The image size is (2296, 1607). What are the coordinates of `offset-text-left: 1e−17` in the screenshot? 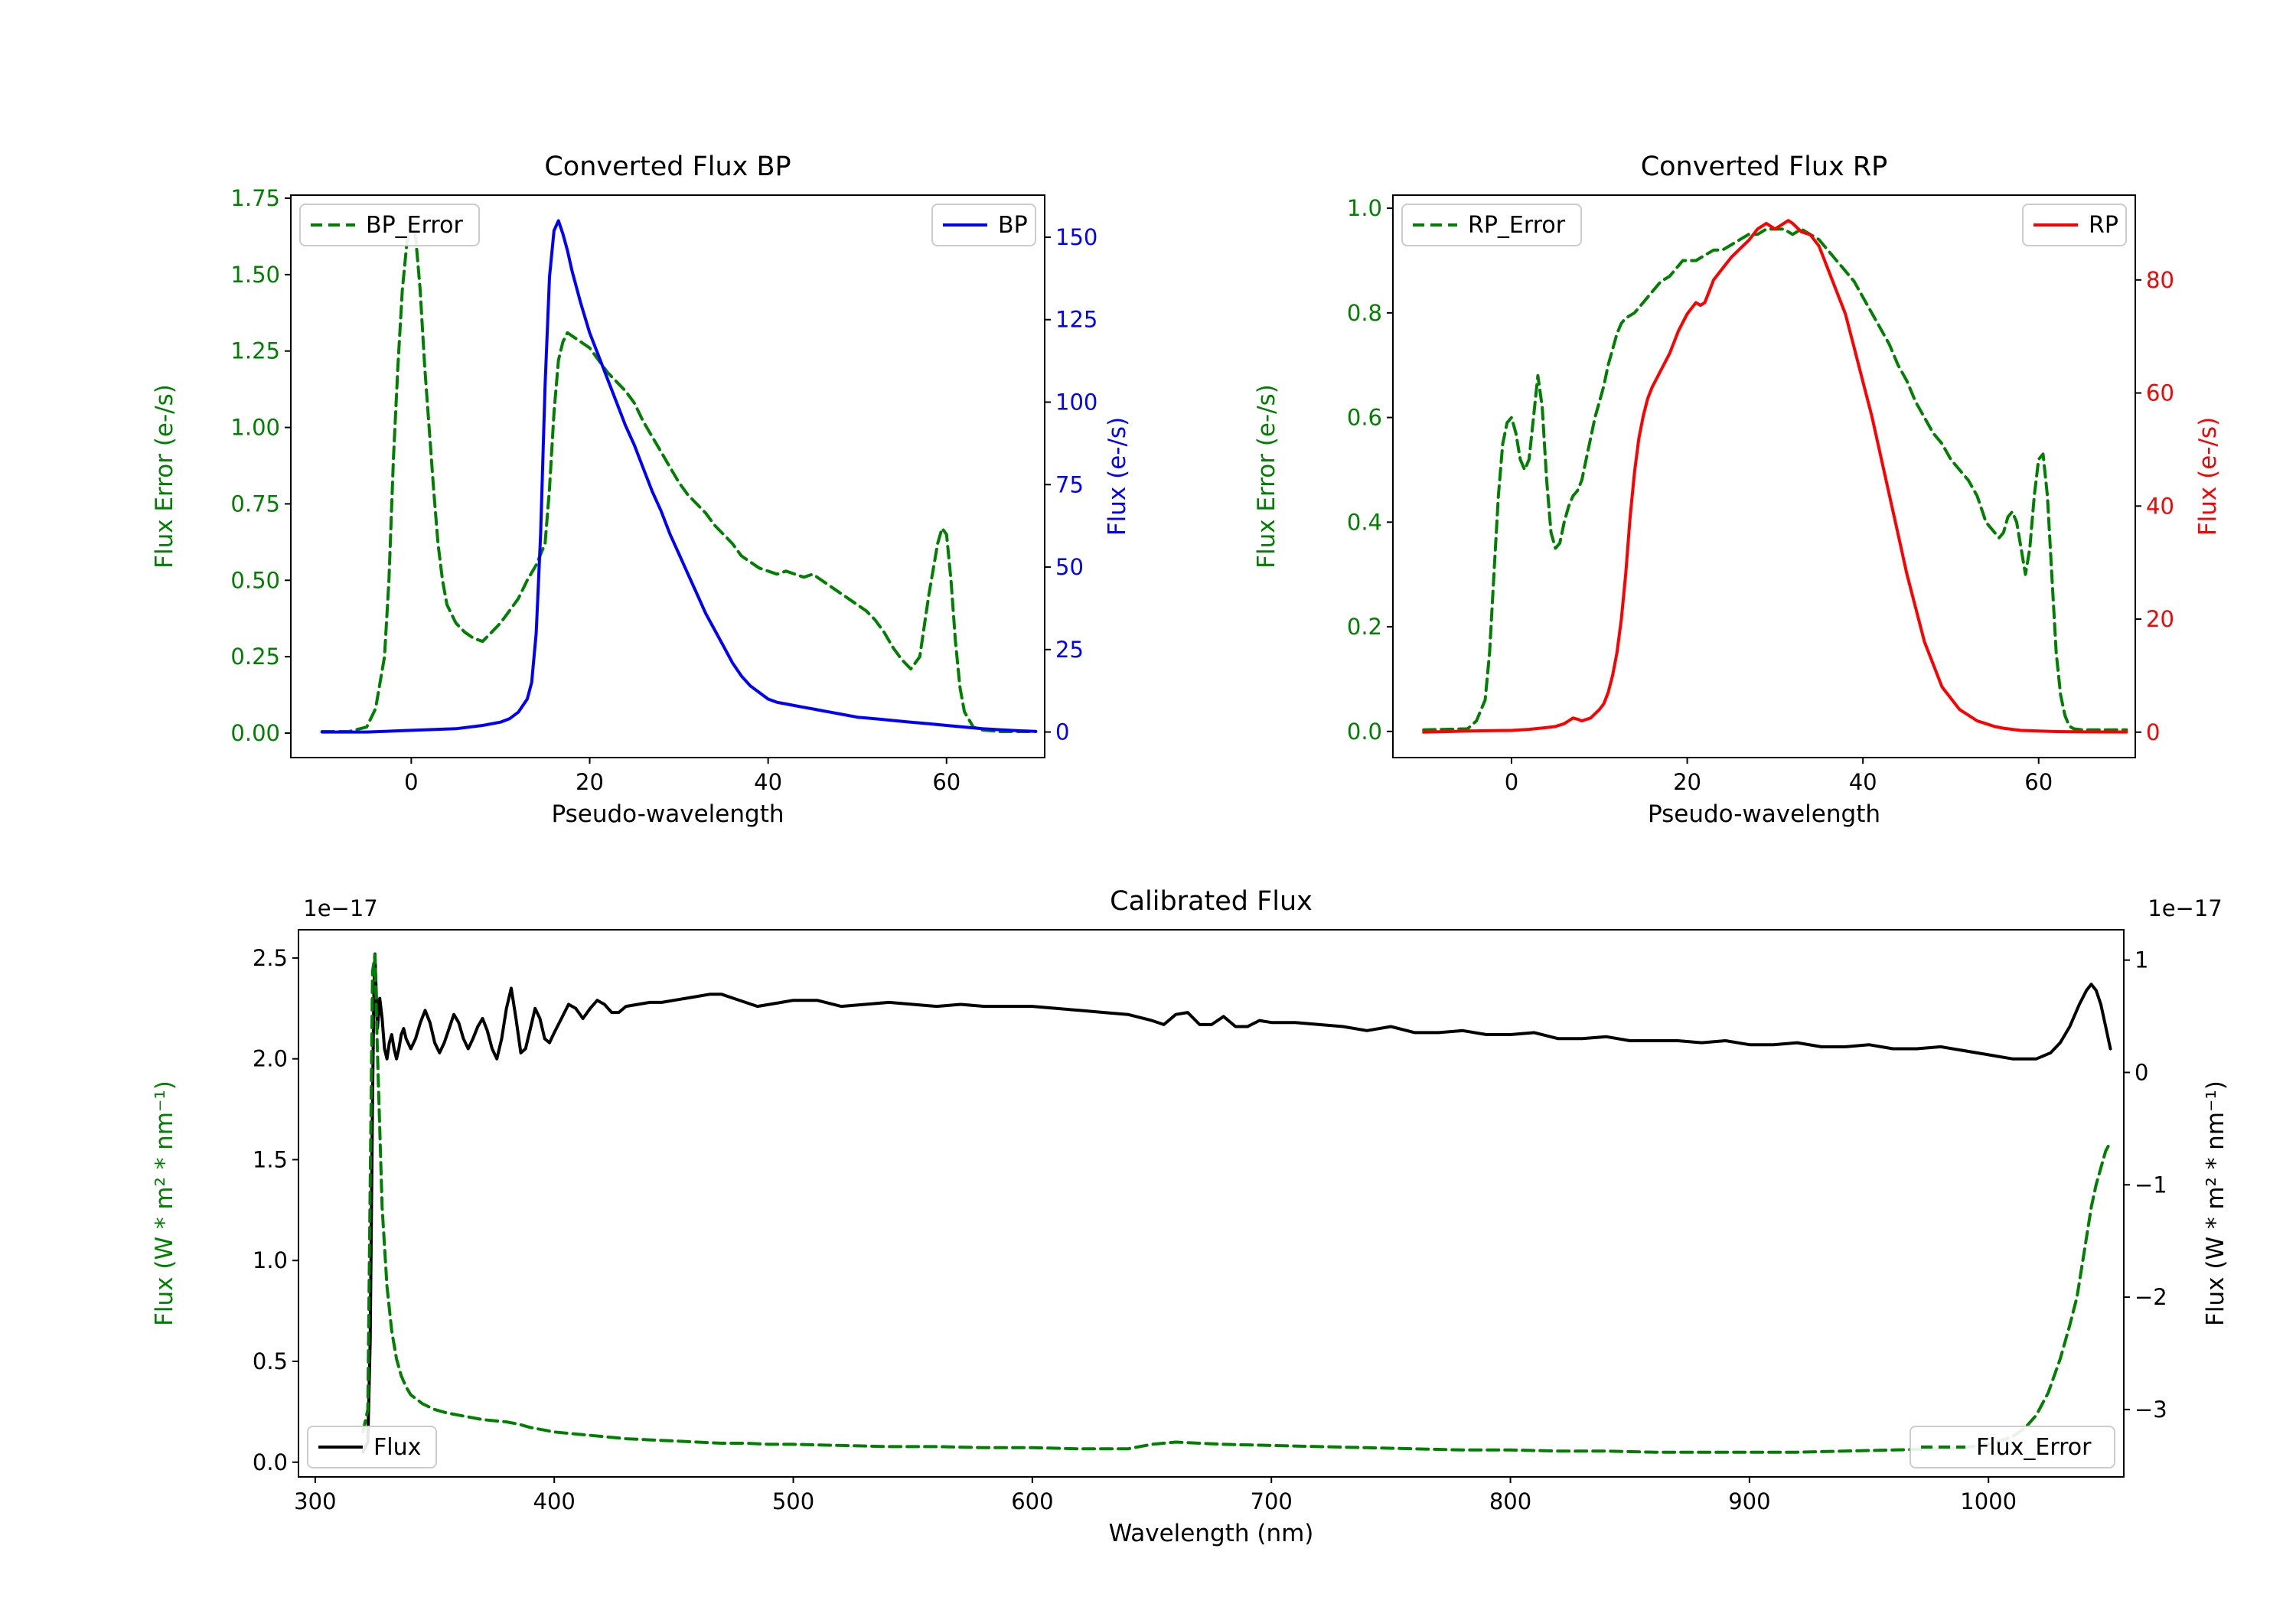 It's located at (340, 908).